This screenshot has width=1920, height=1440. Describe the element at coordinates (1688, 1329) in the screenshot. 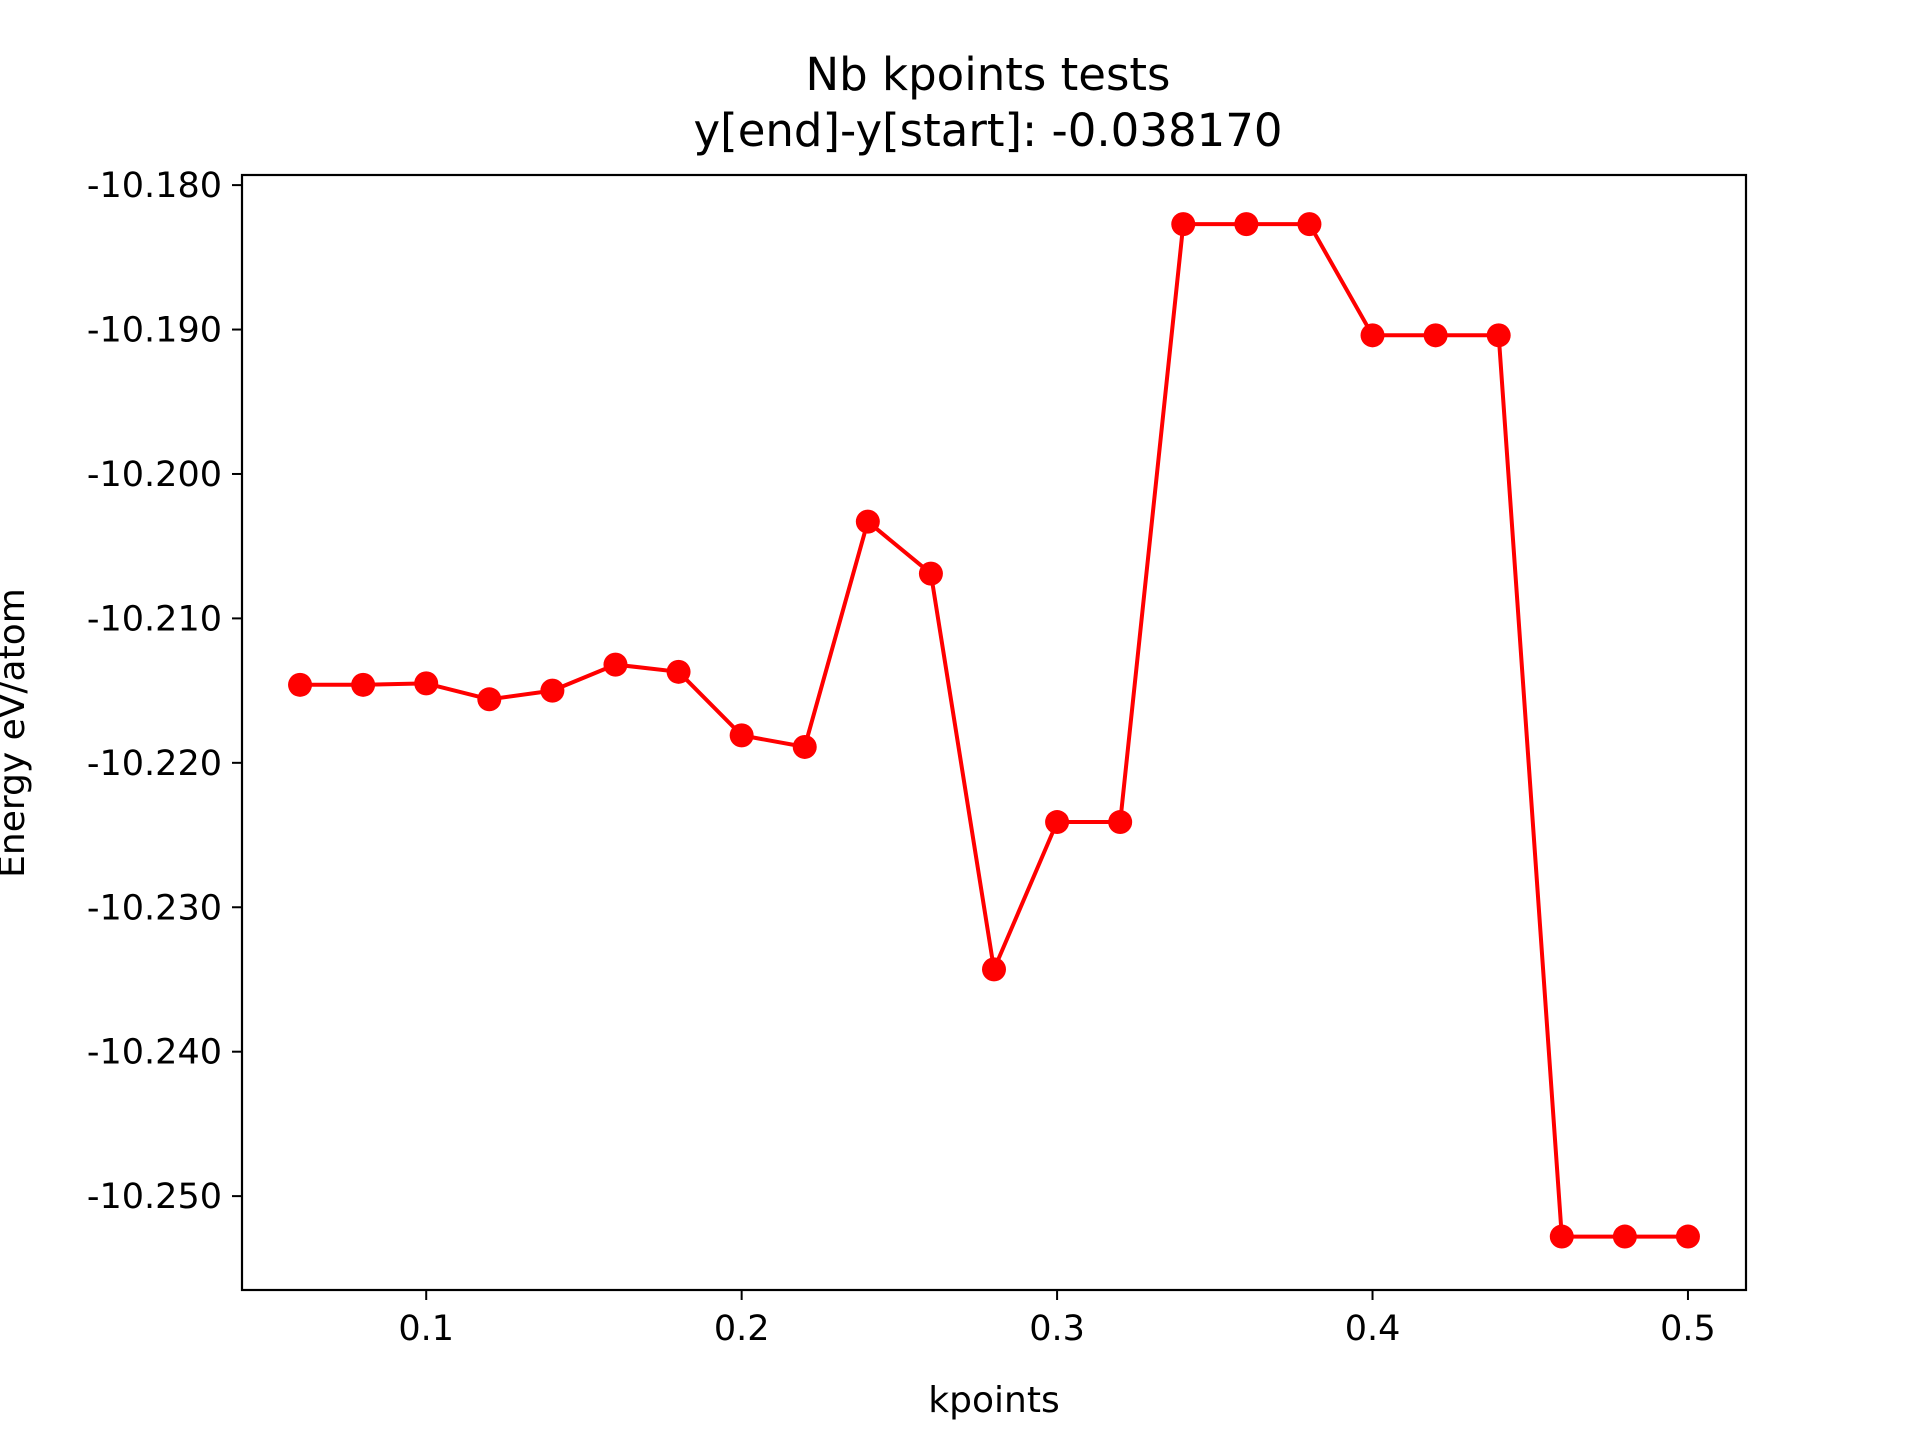

I see `x-tick-label: 0.5` at that location.